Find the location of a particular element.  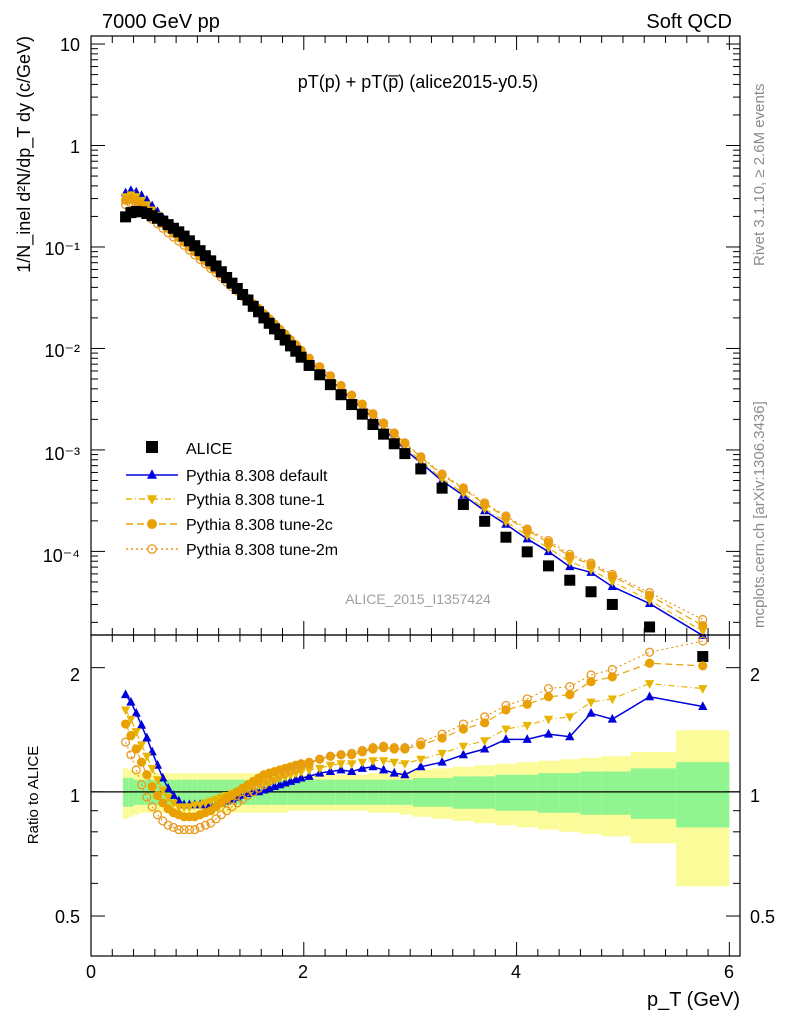

legend-label: Pythia 8.308 tune-2m is located at coordinates (262, 550).